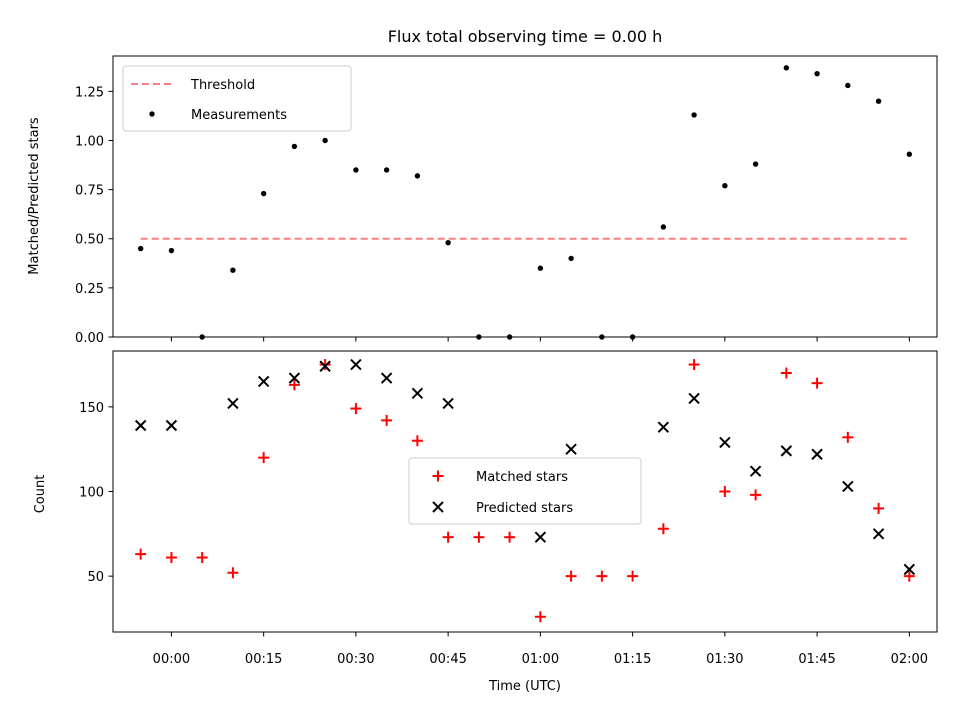 Image resolution: width=960 pixels, height=720 pixels. What do you see at coordinates (355, 659) in the screenshot?
I see `x-tick-label: 00:30` at bounding box center [355, 659].